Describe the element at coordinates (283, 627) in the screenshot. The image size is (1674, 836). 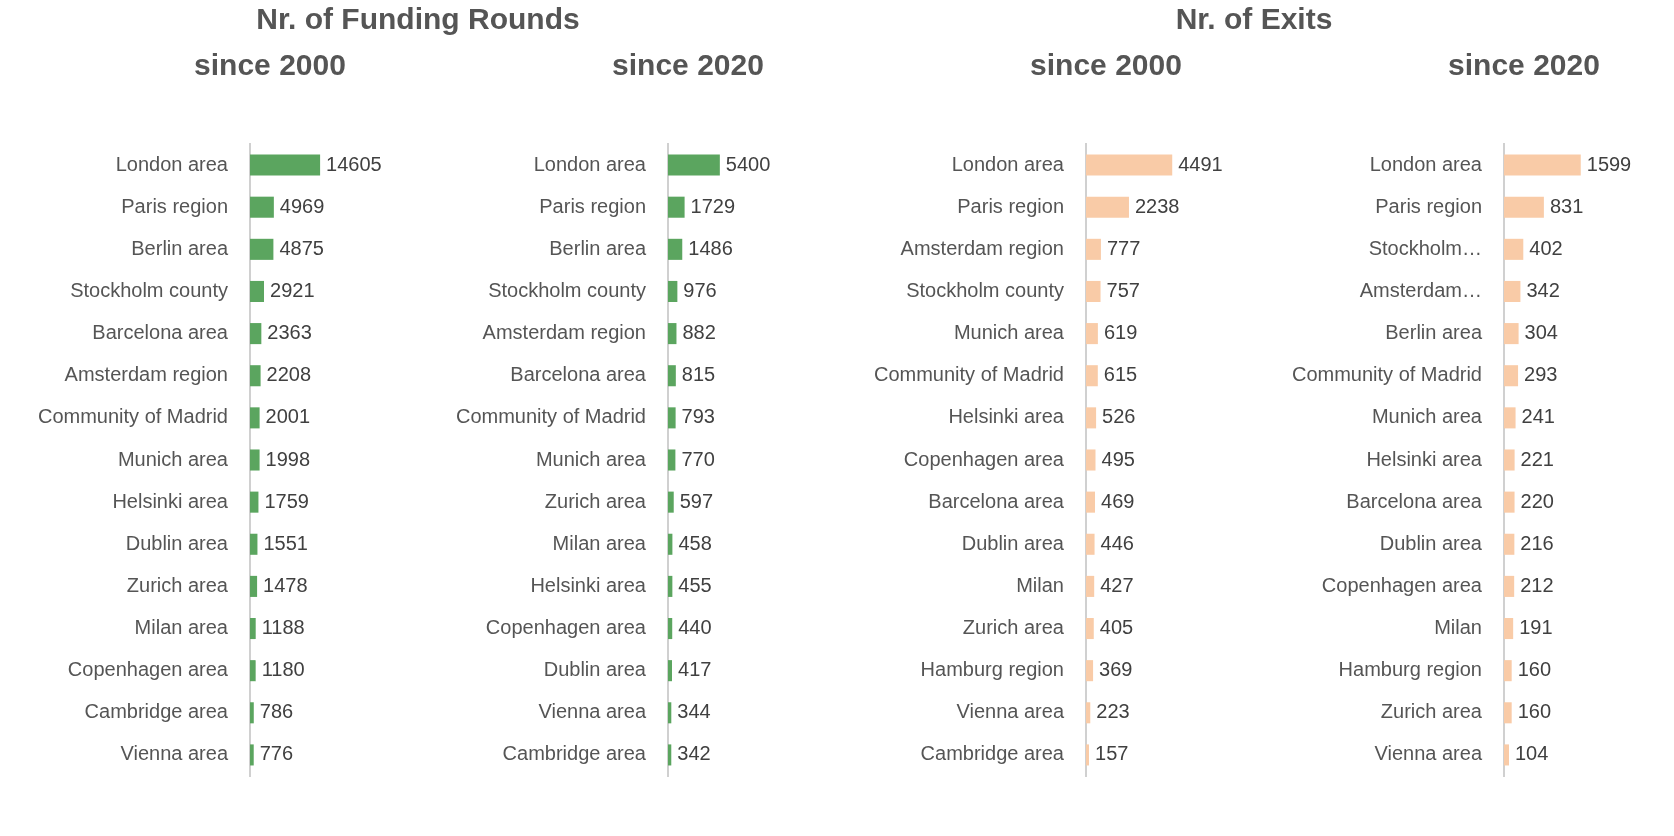
I see `data-label: 1188` at that location.